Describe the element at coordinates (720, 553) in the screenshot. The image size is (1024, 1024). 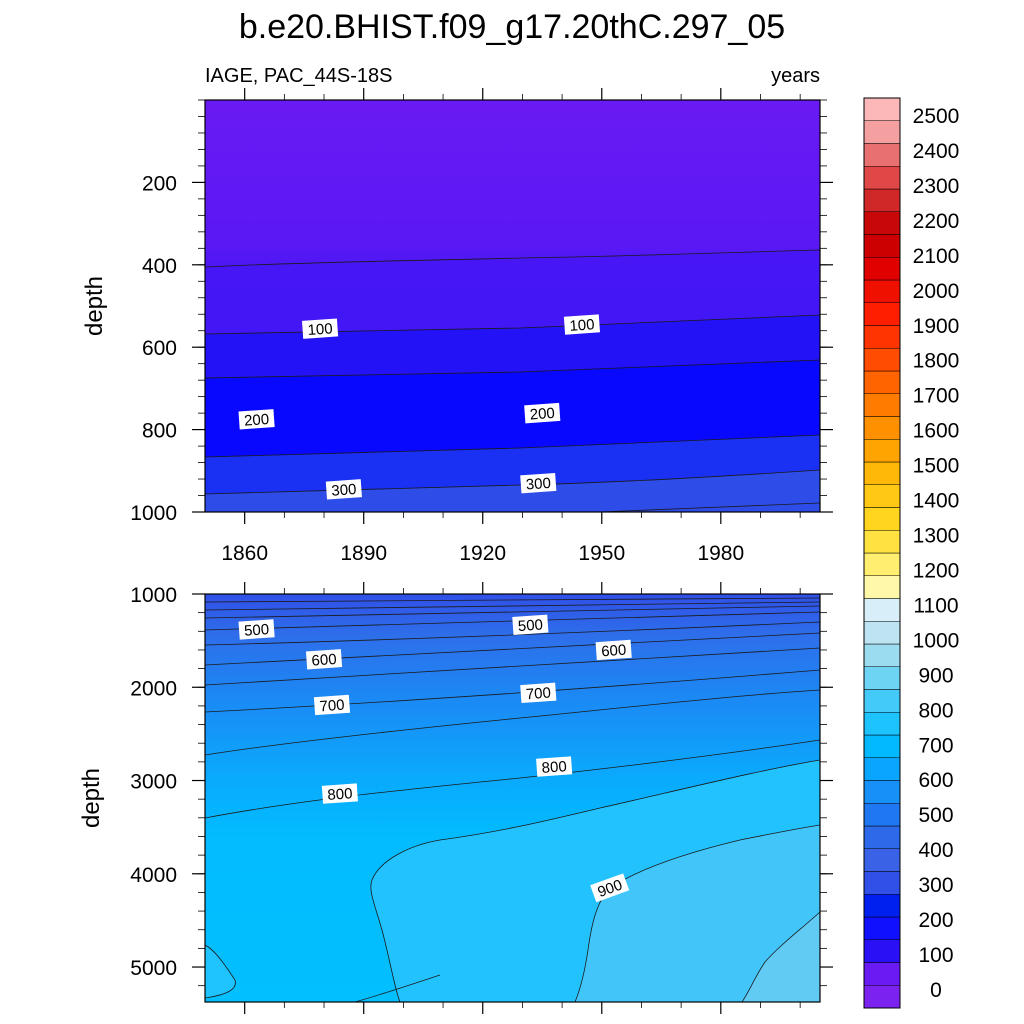
I see `x-tick-label: 1980` at that location.